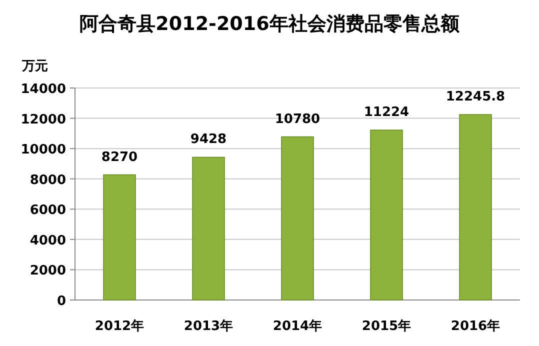 The width and height of the screenshot is (539, 346). What do you see at coordinates (208, 140) in the screenshot?
I see `data-label: 9428` at bounding box center [208, 140].